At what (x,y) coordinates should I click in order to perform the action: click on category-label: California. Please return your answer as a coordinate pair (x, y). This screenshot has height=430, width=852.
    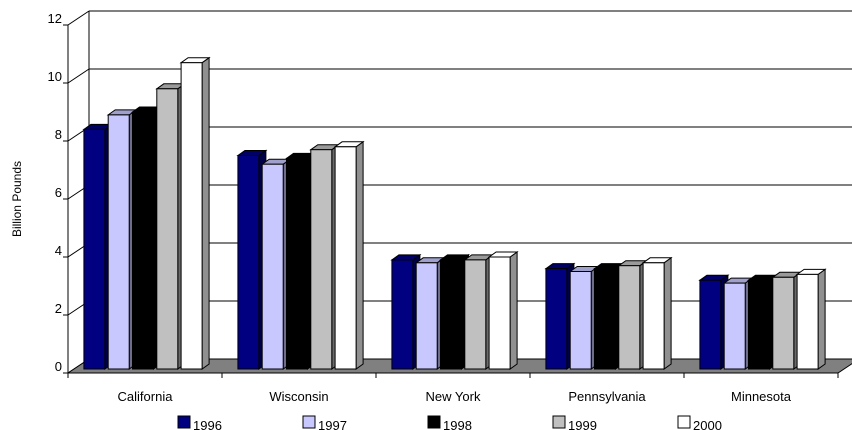
    Looking at the image, I should click on (146, 396).